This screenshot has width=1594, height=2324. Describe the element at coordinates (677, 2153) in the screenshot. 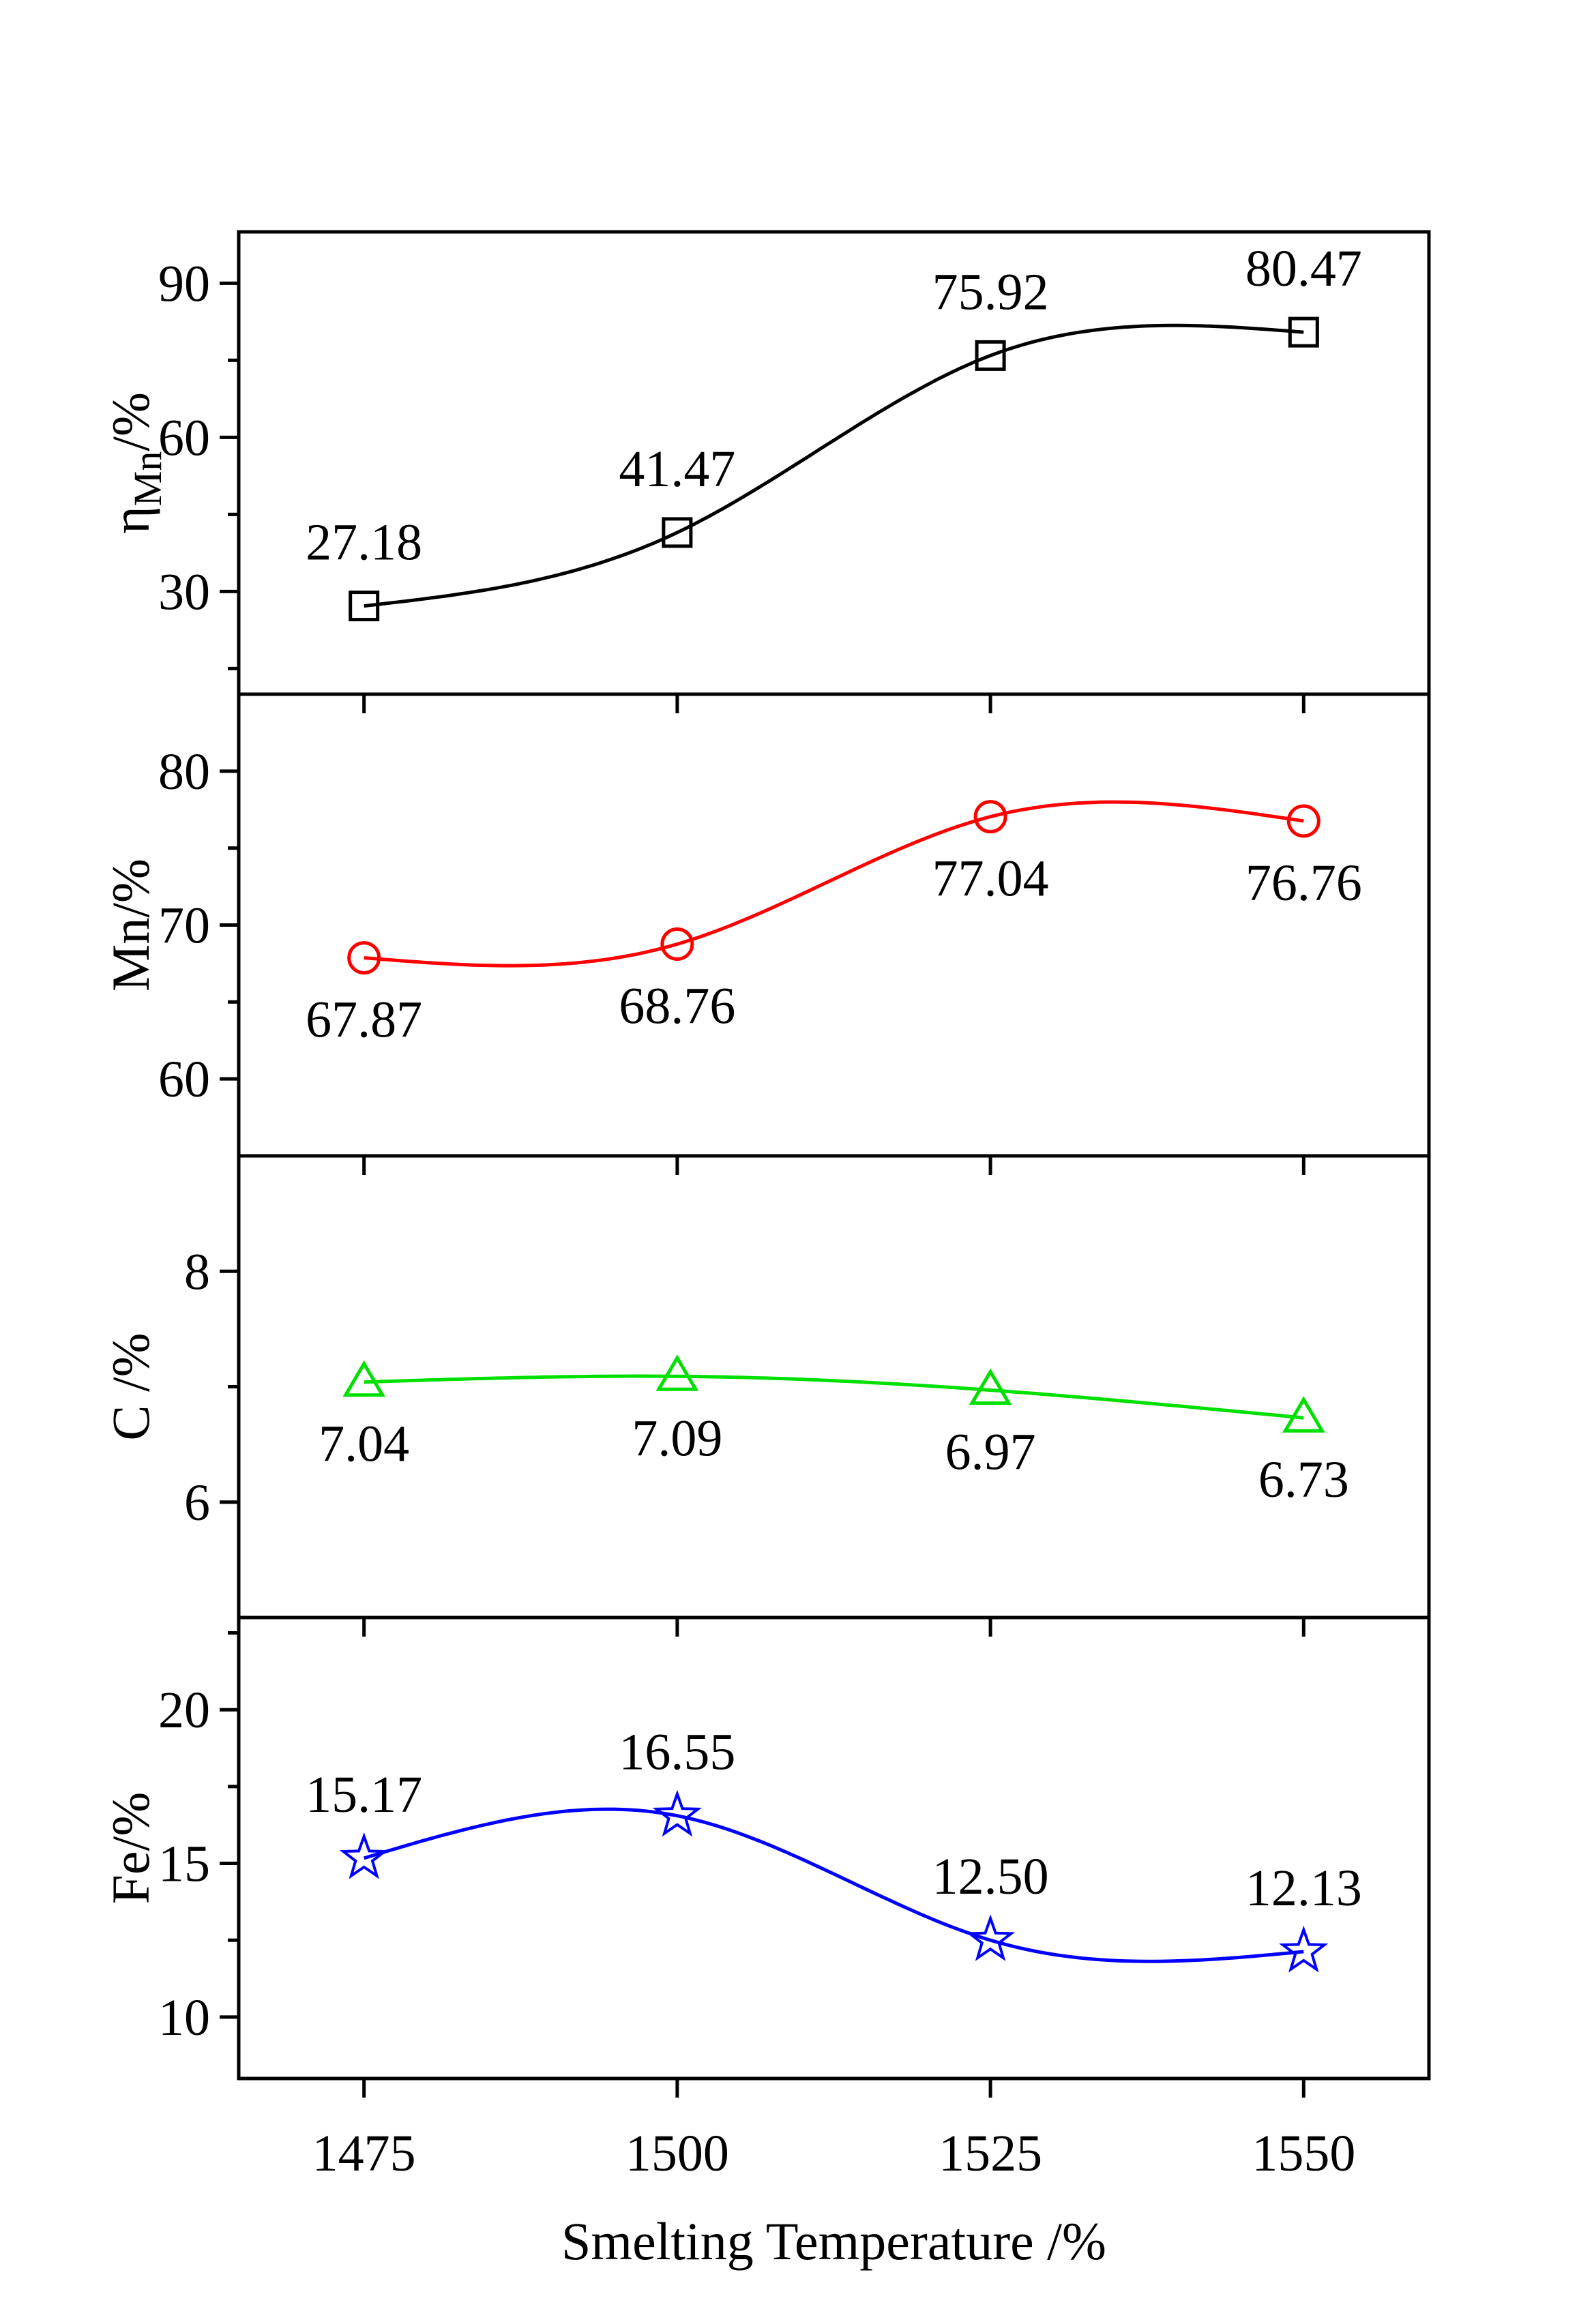

I see `x-tick-label: 1500` at that location.